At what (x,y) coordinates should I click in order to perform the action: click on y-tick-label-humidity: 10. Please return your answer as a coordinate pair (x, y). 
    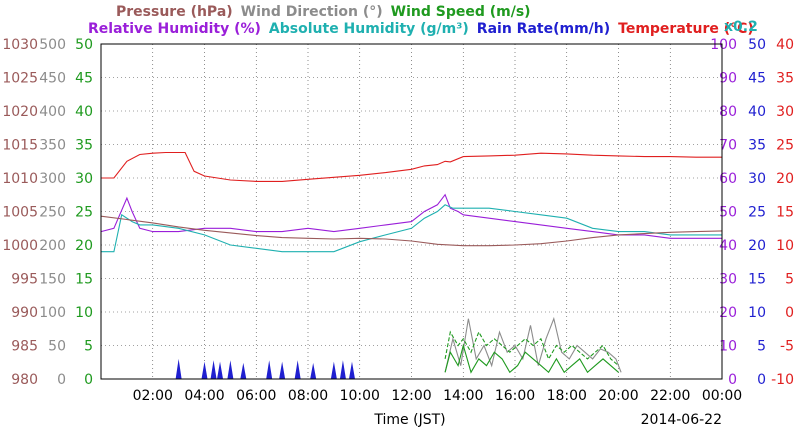
    Looking at the image, I should click on (728, 347).